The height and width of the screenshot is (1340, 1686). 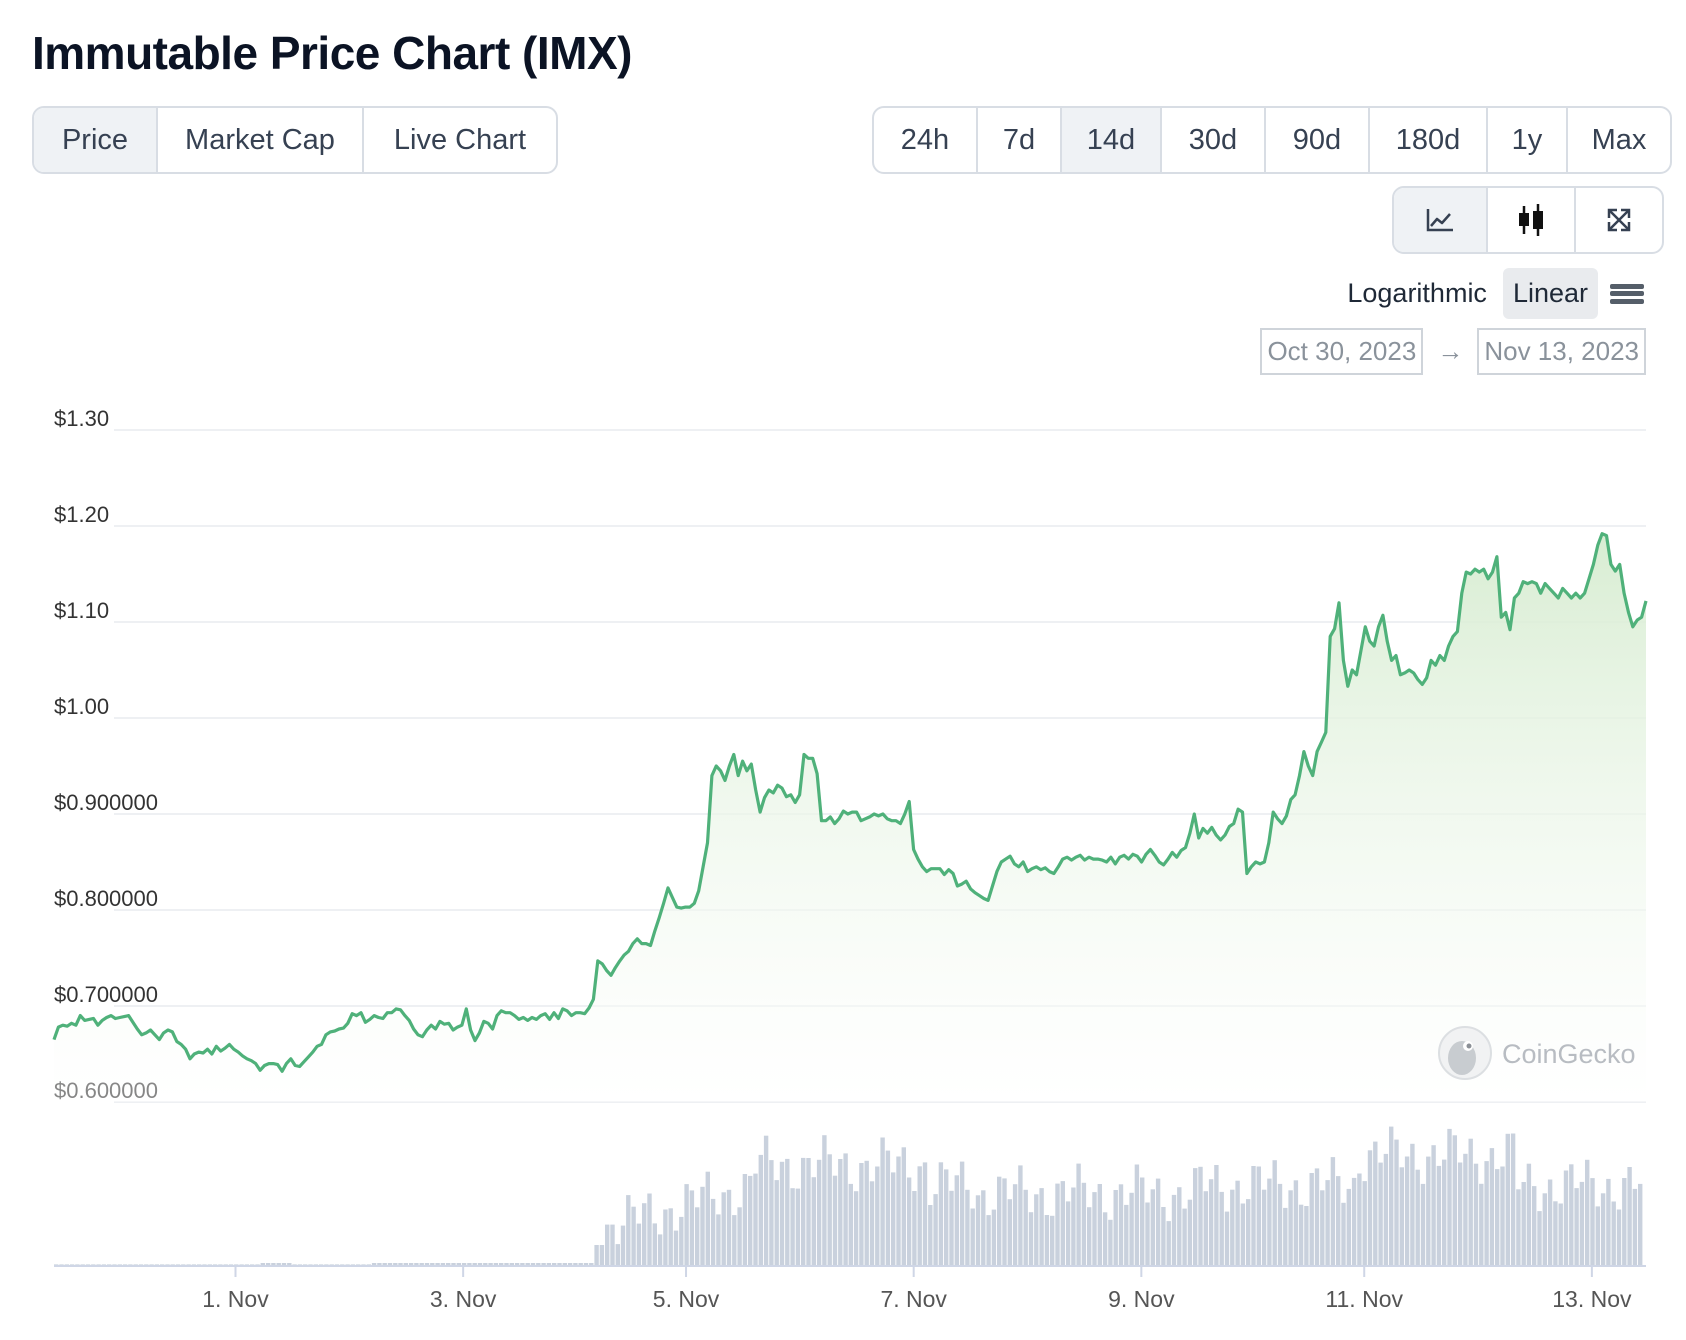 What do you see at coordinates (1619, 220) in the screenshot?
I see `fullscreen-button` at bounding box center [1619, 220].